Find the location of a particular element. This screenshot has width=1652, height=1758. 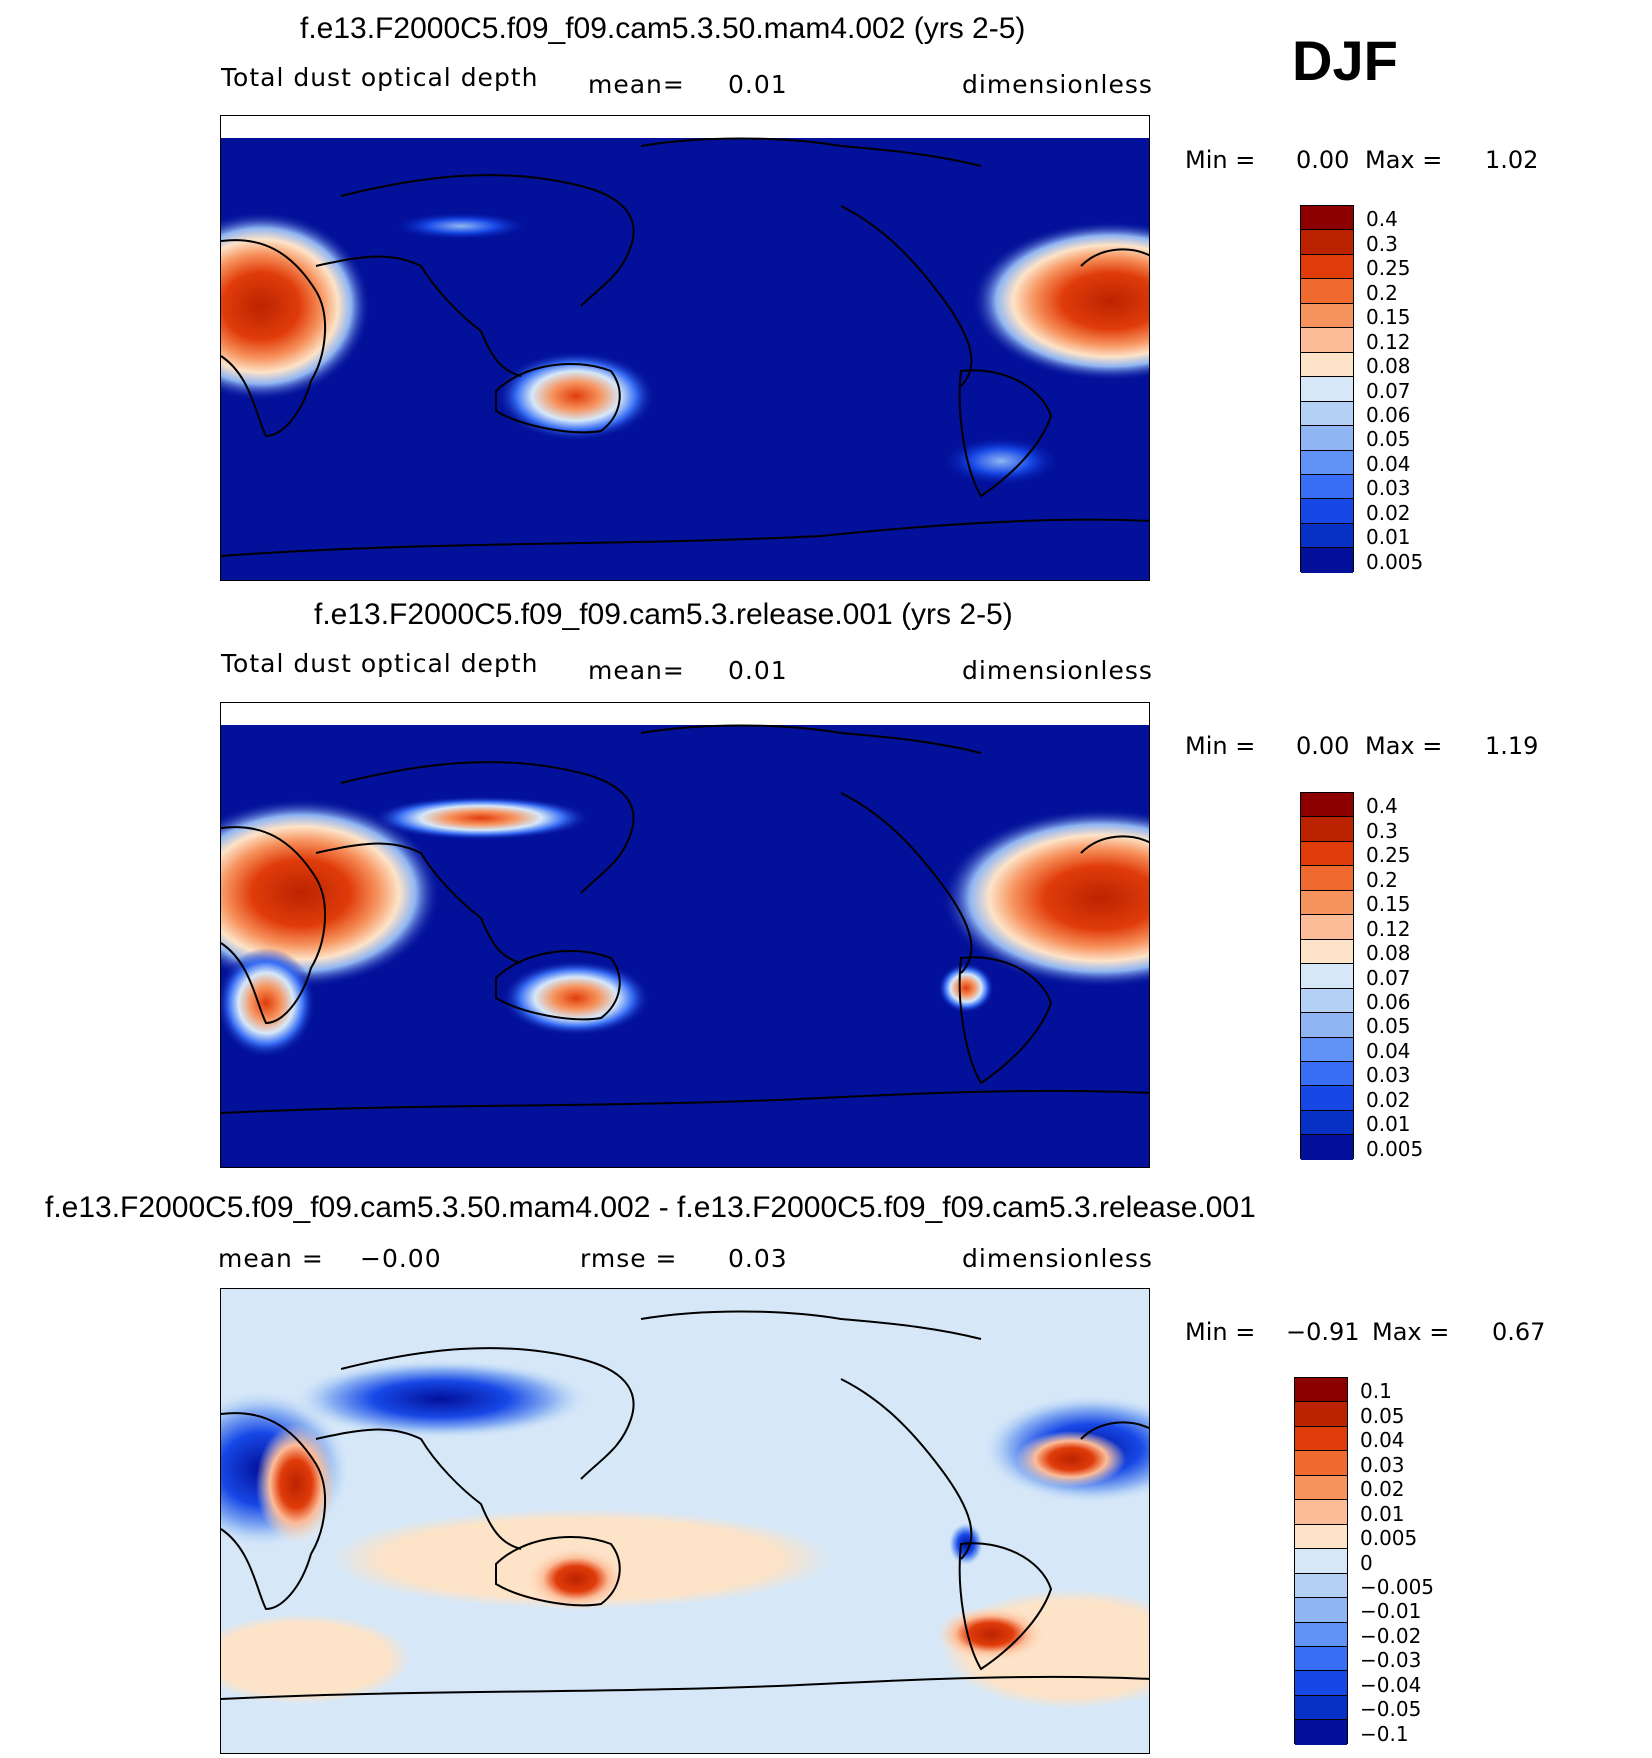

colorbar-tick-label: −0.02 is located at coordinates (1391, 1635).